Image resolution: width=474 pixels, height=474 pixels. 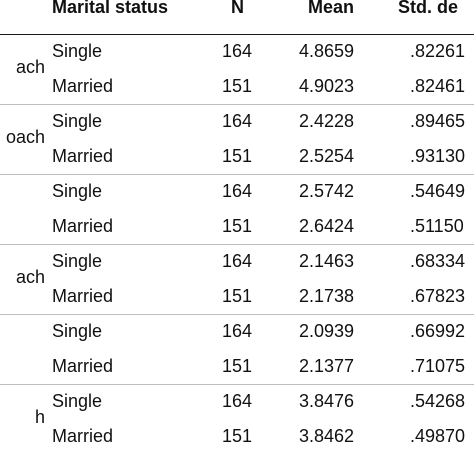 What do you see at coordinates (327, 156) in the screenshot?
I see `cell-mean: 2.5254` at bounding box center [327, 156].